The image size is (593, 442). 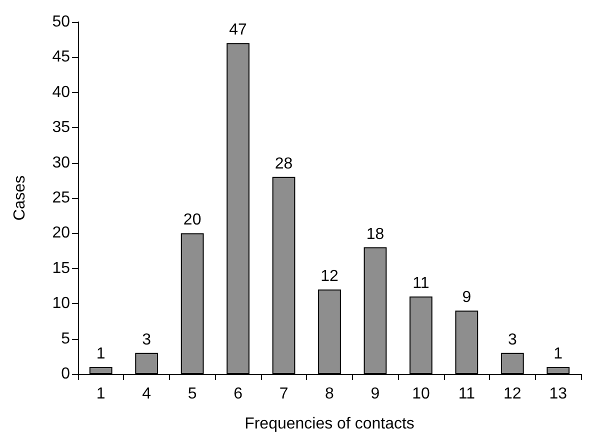 What do you see at coordinates (61, 92) in the screenshot?
I see `y-tick-label: 40` at bounding box center [61, 92].